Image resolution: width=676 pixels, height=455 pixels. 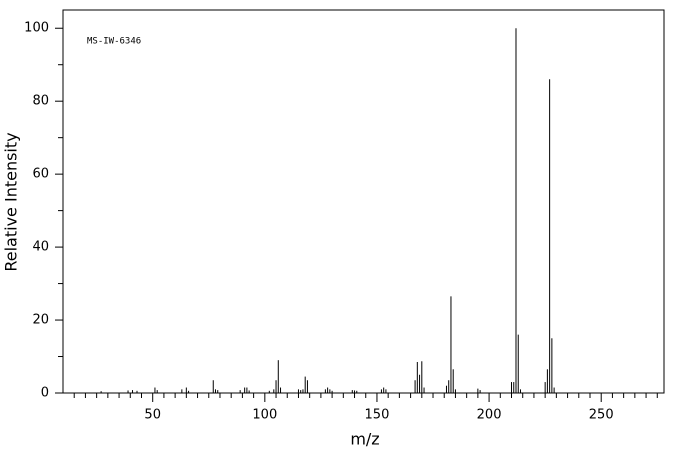 I want to click on x-tick-label: 150, so click(x=377, y=415).